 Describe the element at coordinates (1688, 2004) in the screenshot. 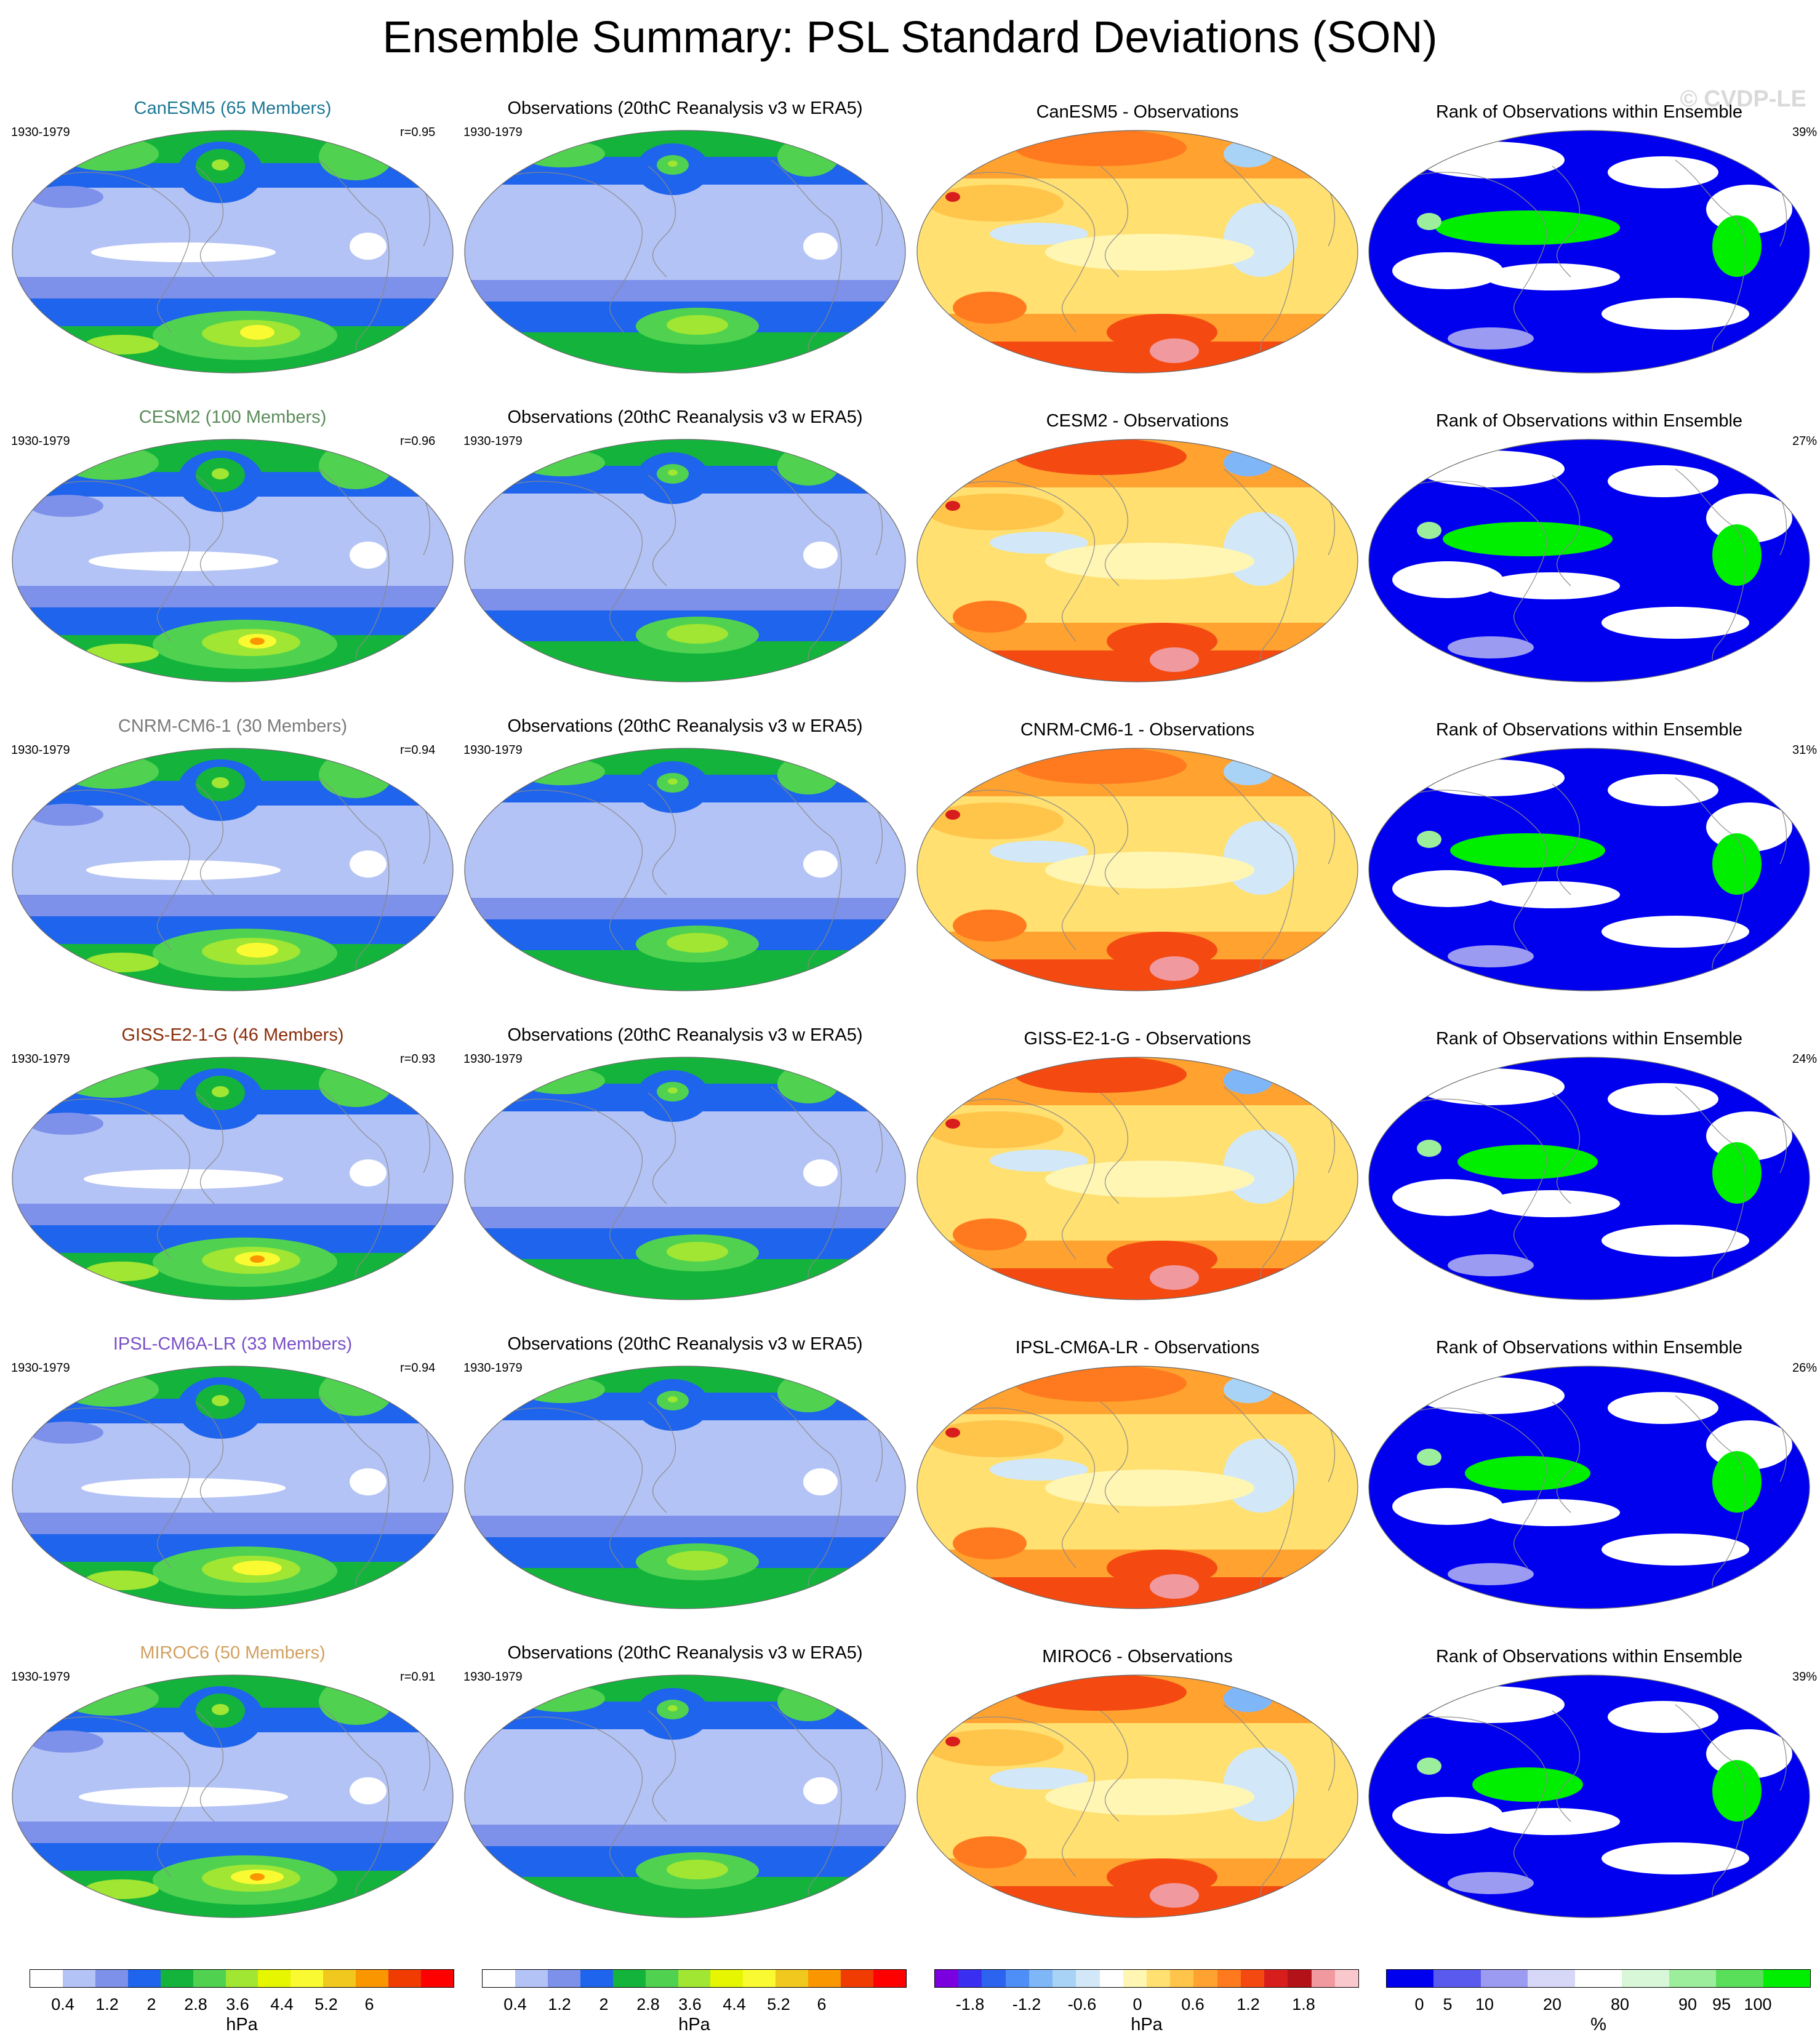

I see `colorbar-tick: 90` at that location.